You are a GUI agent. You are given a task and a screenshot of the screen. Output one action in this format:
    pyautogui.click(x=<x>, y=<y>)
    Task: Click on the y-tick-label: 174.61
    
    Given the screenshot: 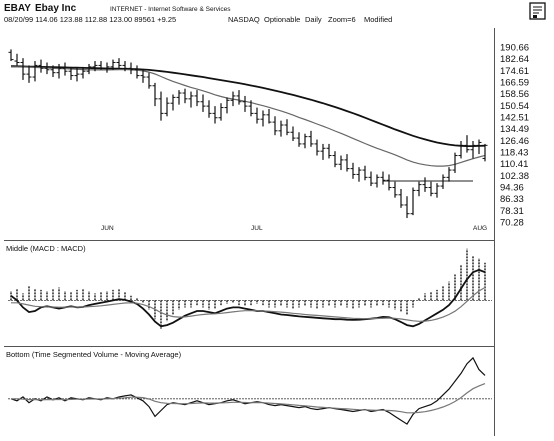 What is the action you would take?
    pyautogui.click(x=514, y=71)
    